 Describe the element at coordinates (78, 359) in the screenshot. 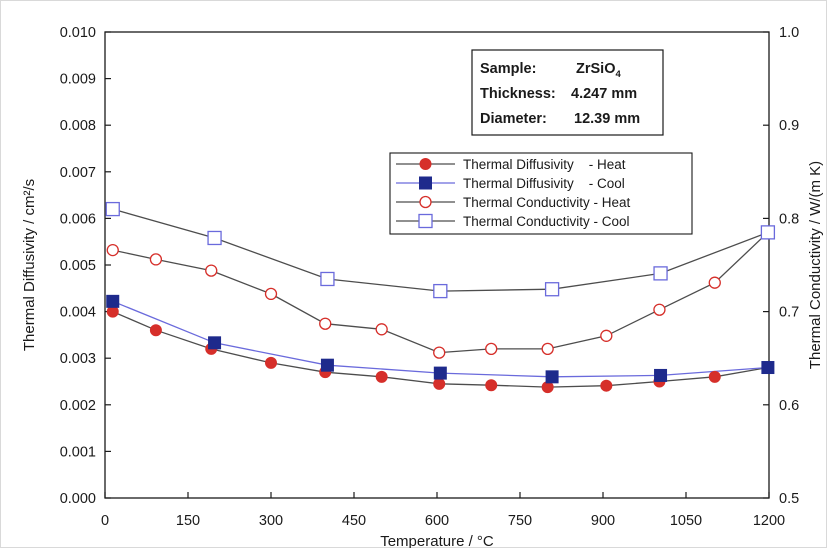

I see `left-axis-tick-label: 0.003` at that location.